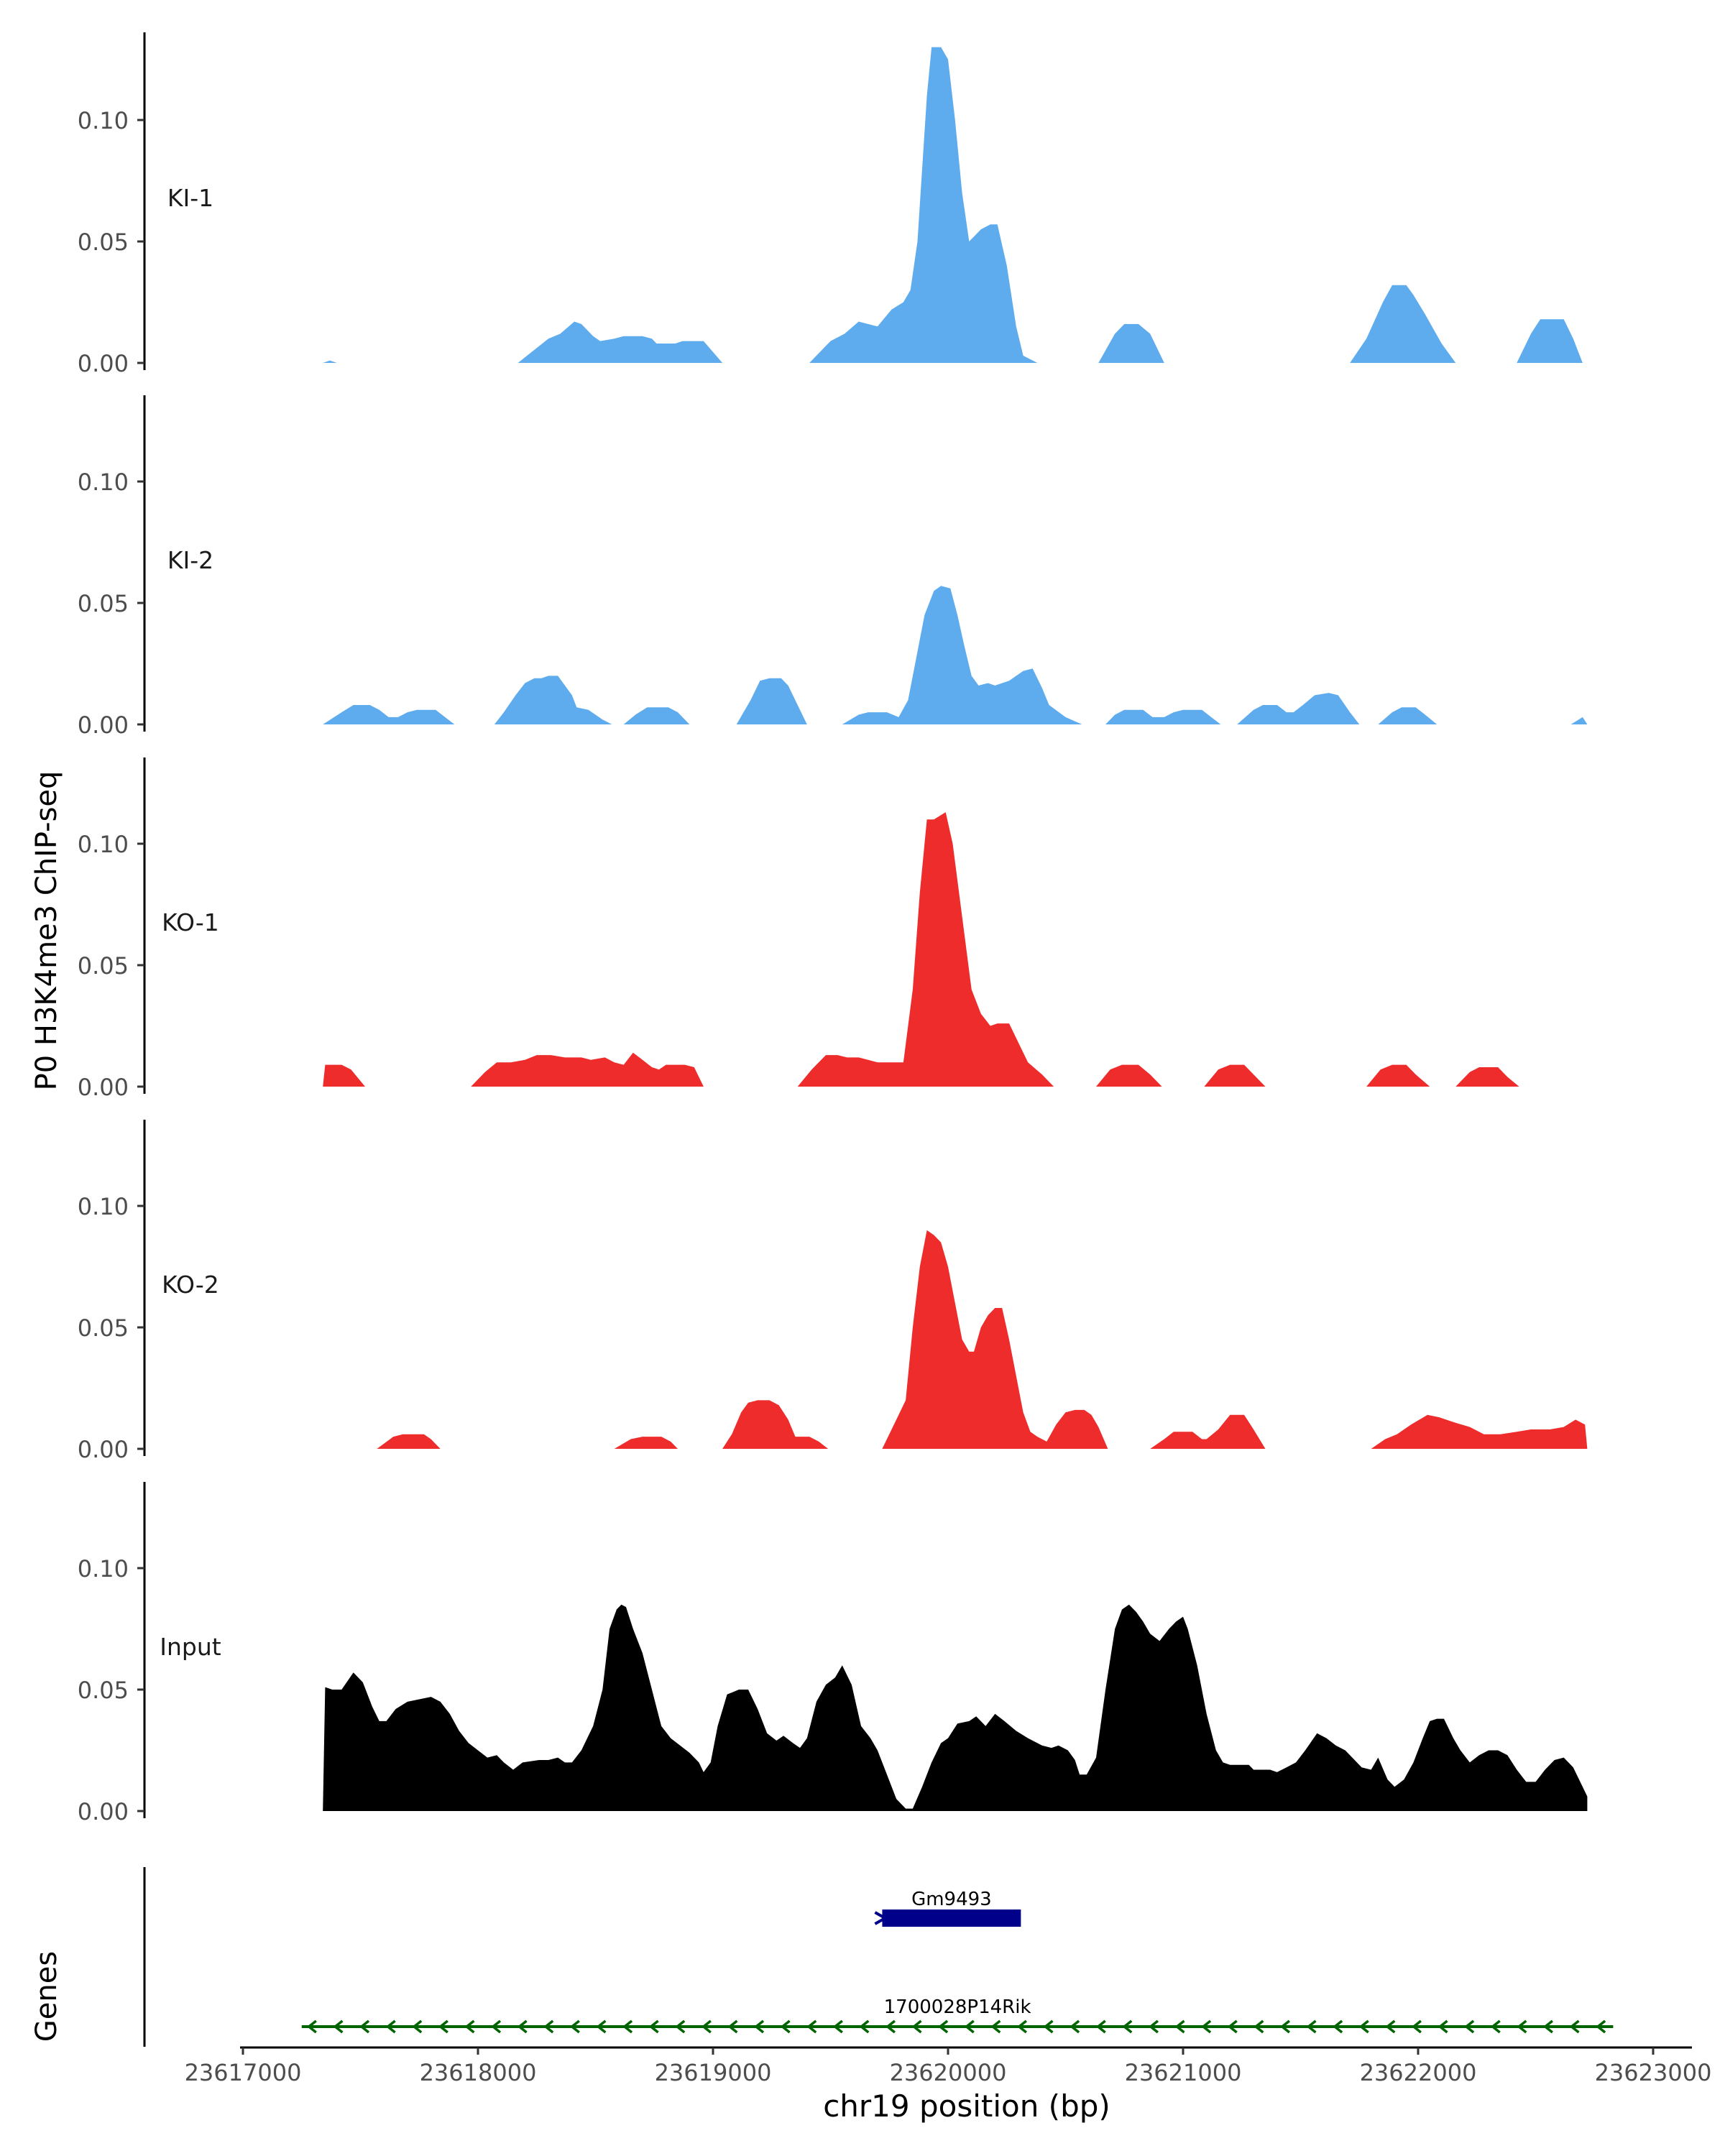 The image size is (1725, 2156). What do you see at coordinates (190, 1647) in the screenshot?
I see `panel-label: Input` at bounding box center [190, 1647].